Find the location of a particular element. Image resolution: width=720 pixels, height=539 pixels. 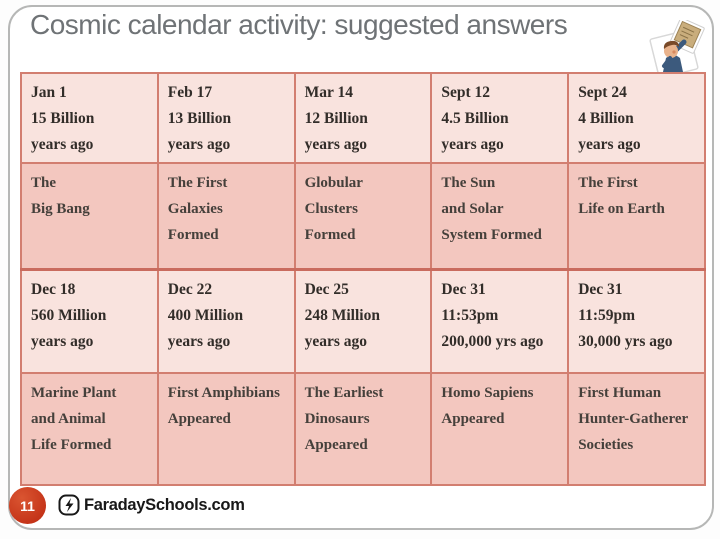

cell-date: Jan 1 15 Billion years ago is located at coordinates (89, 118).